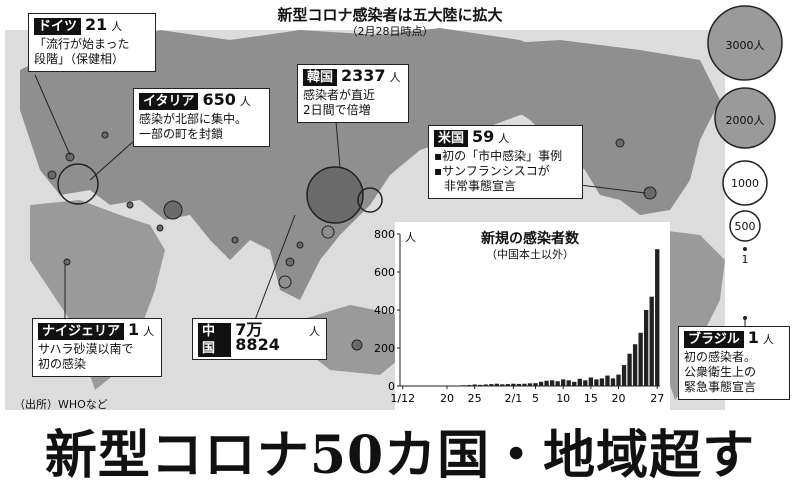 This screenshot has width=800, height=494. I want to click on legend-label-1000: 1000, so click(745, 183).